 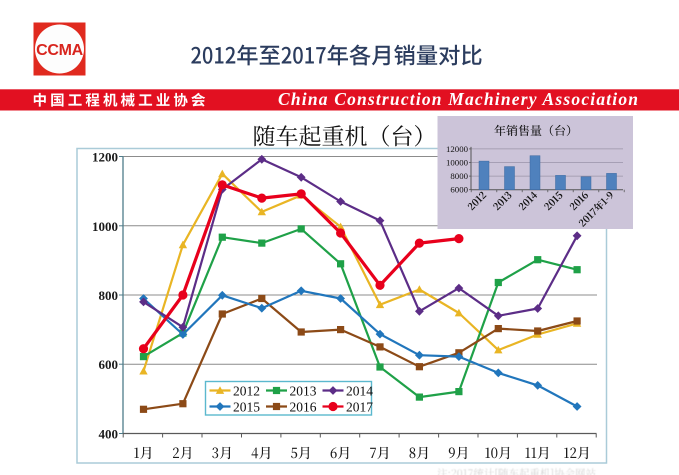 I want to click on svg-text: 1000, so click(x=105, y=226).